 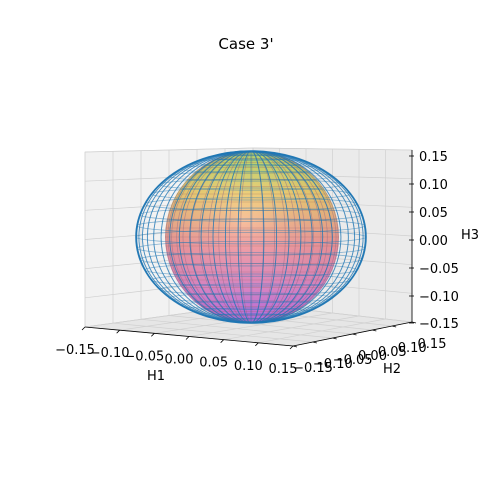 I want to click on z-ticks: 0.15 0.10 0.05 0.00 −0.05 −0.10 −0.15, so click(x=434, y=241).